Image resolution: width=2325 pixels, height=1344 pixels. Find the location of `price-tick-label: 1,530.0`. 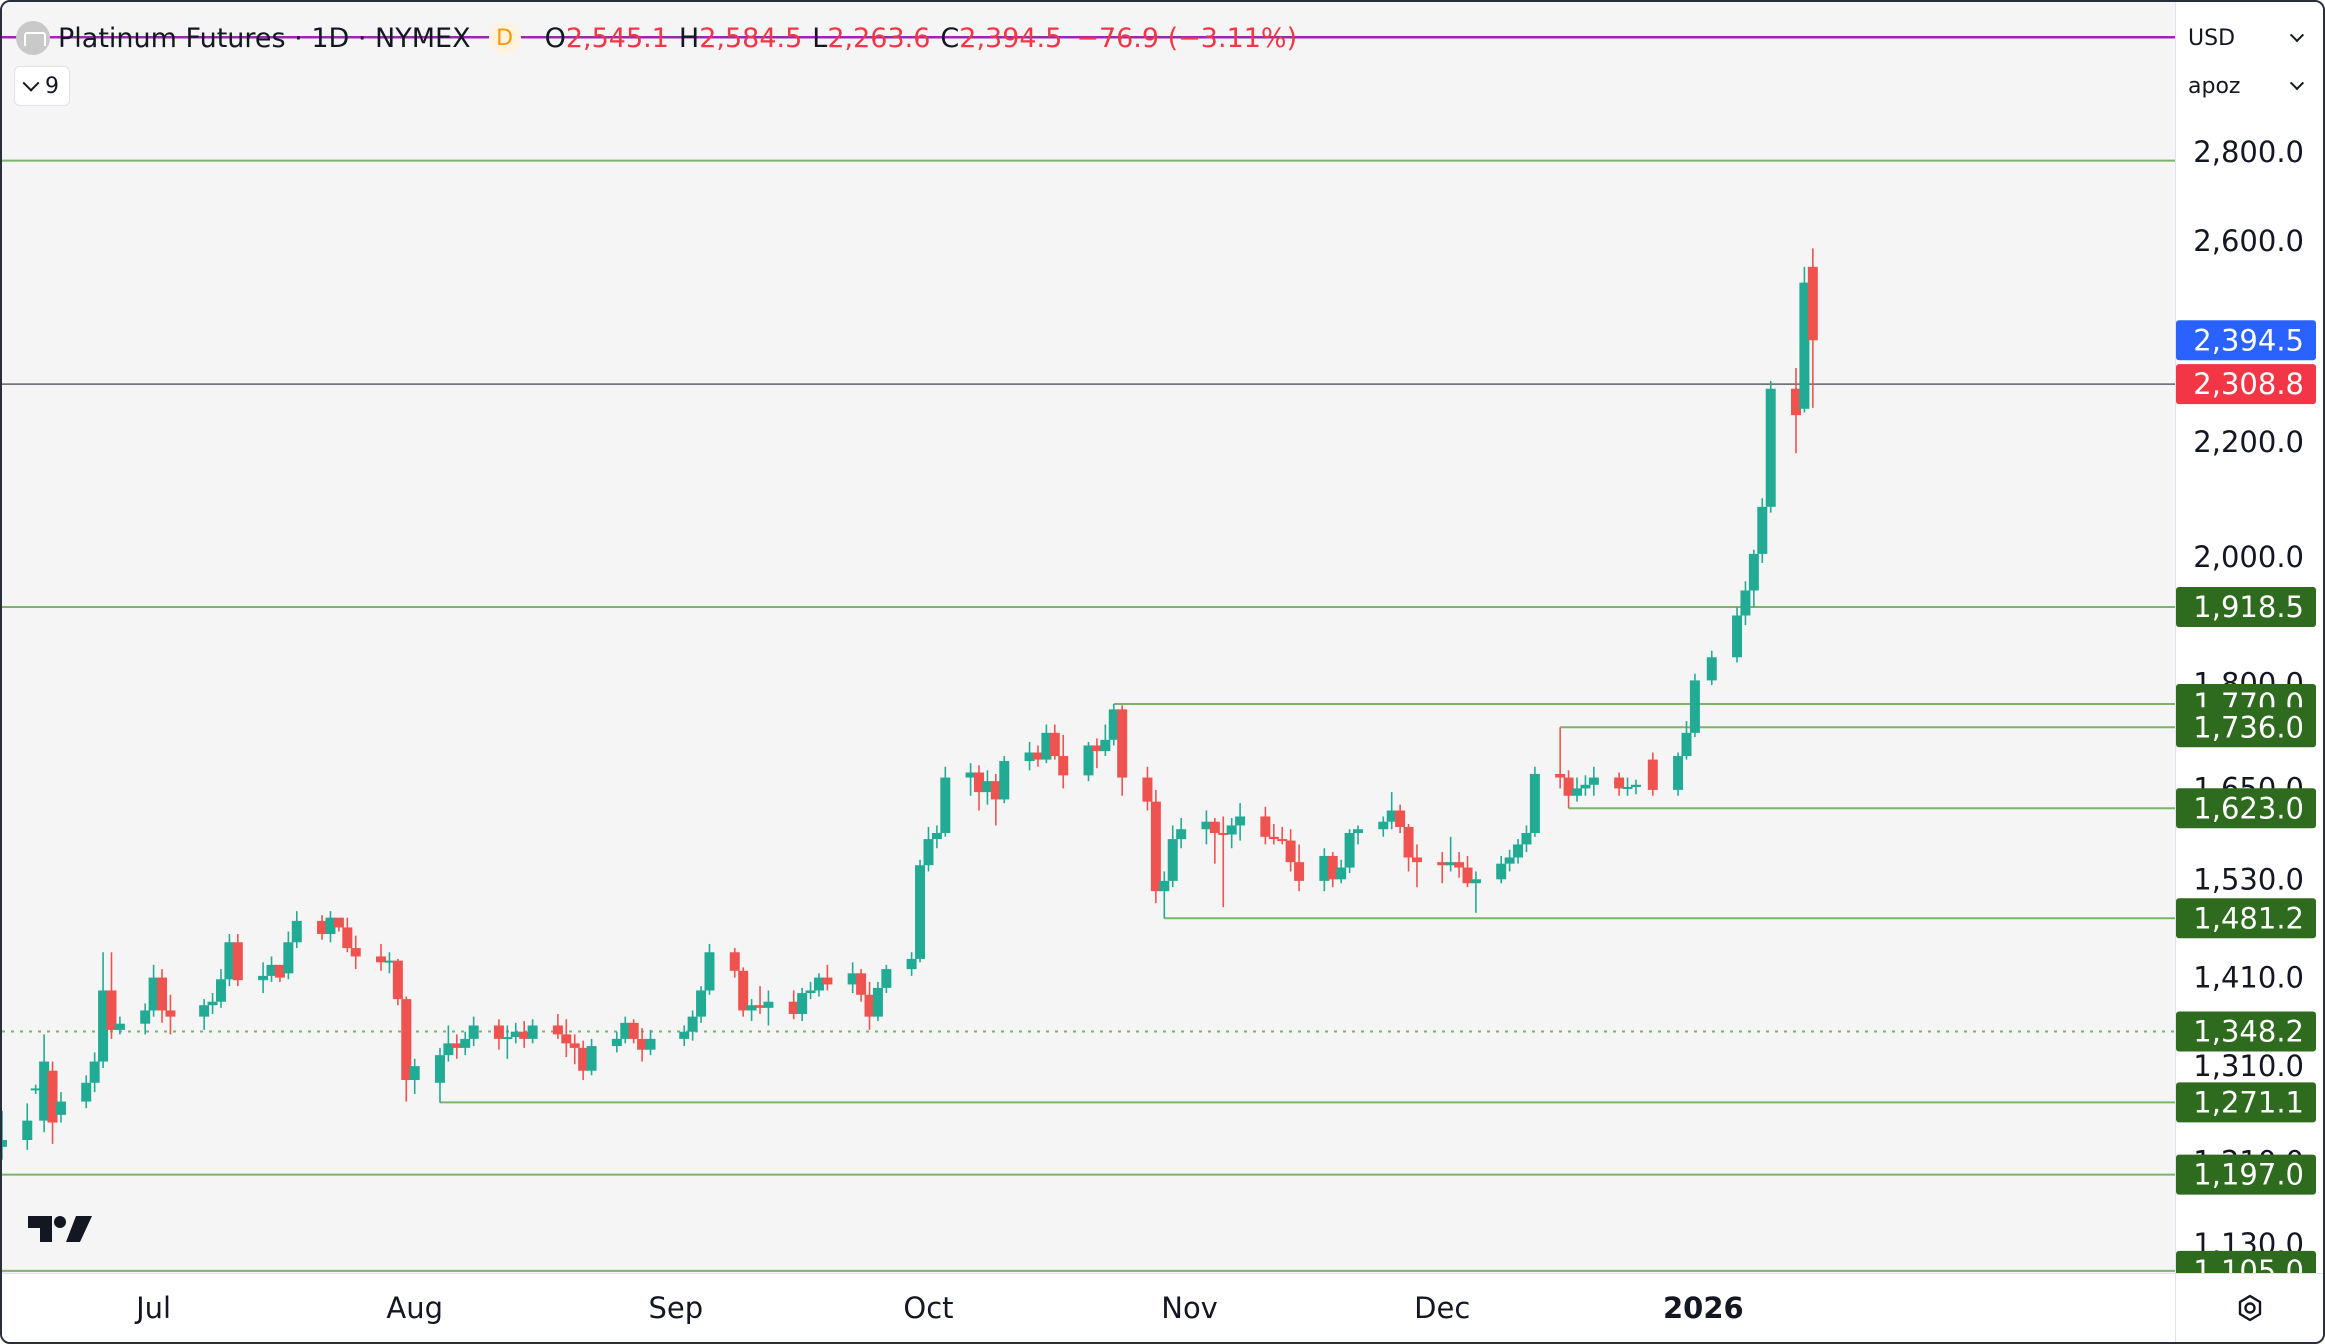

price-tick-label: 1,530.0 is located at coordinates (2248, 879).